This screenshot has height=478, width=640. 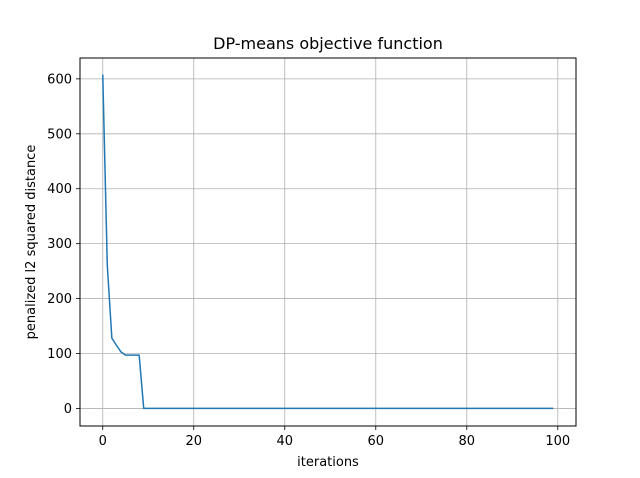 I want to click on x-tick-label: 60, so click(x=376, y=441).